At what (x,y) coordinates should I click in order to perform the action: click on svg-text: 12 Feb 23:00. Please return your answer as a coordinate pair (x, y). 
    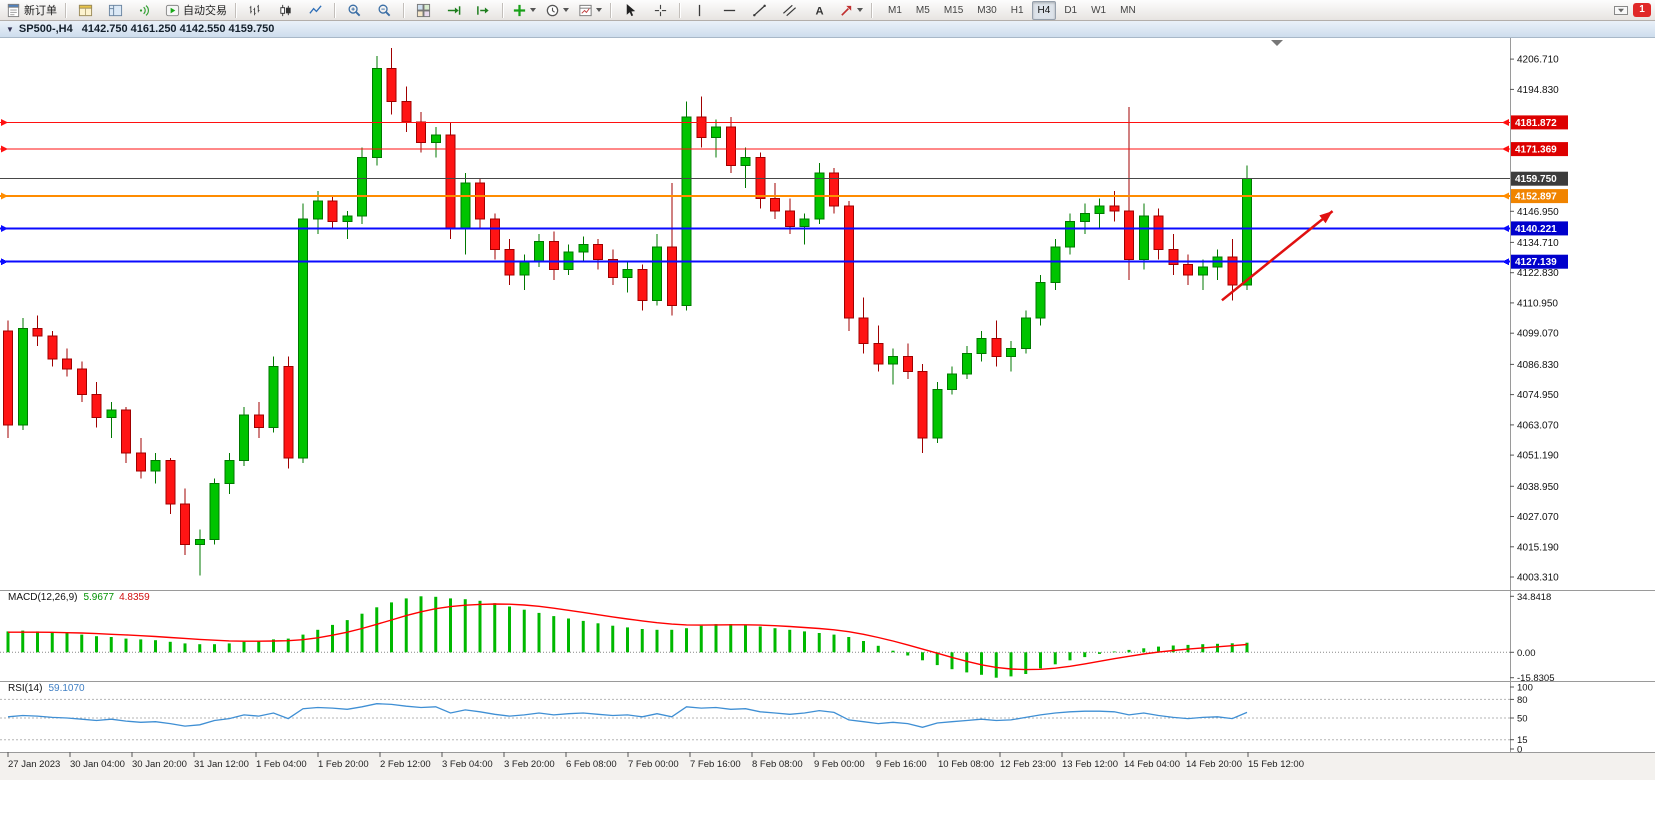
    Looking at the image, I should click on (1028, 764).